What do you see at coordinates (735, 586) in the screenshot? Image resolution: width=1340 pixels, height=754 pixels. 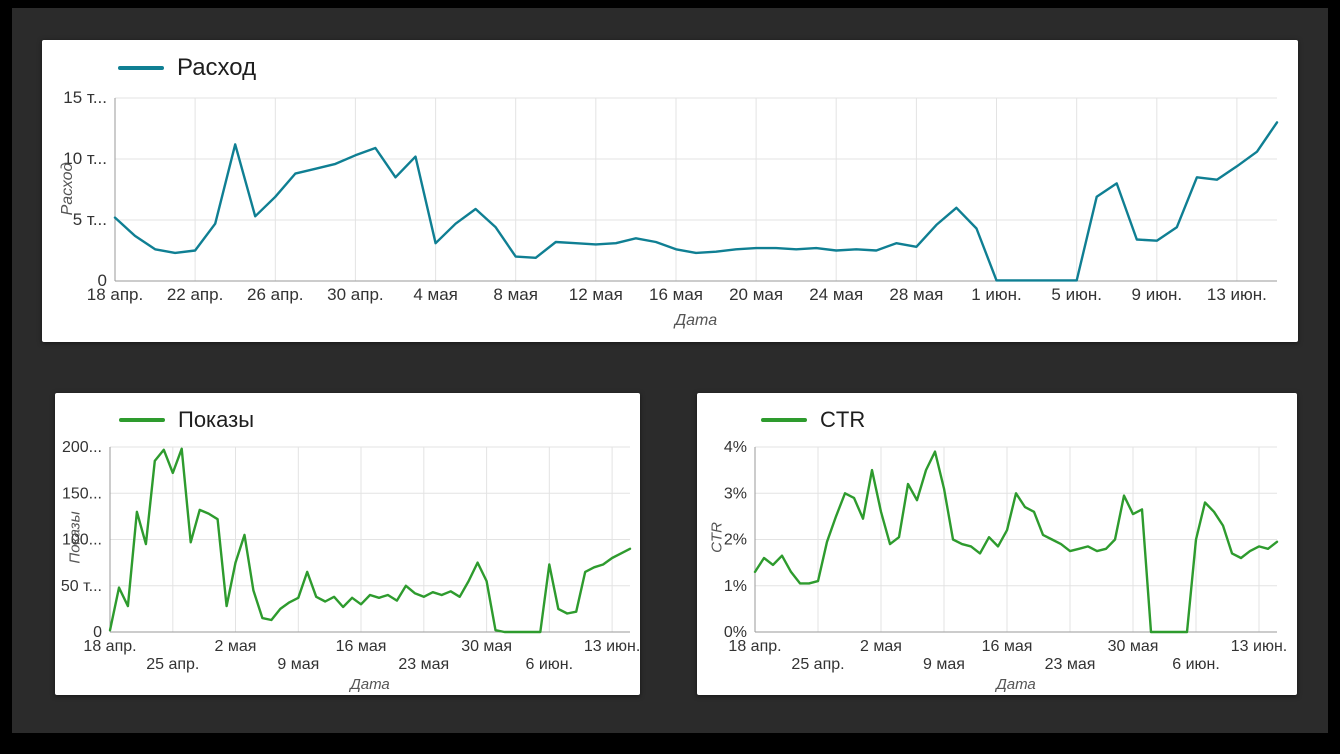 I see `y-tick-label: 1%` at bounding box center [735, 586].